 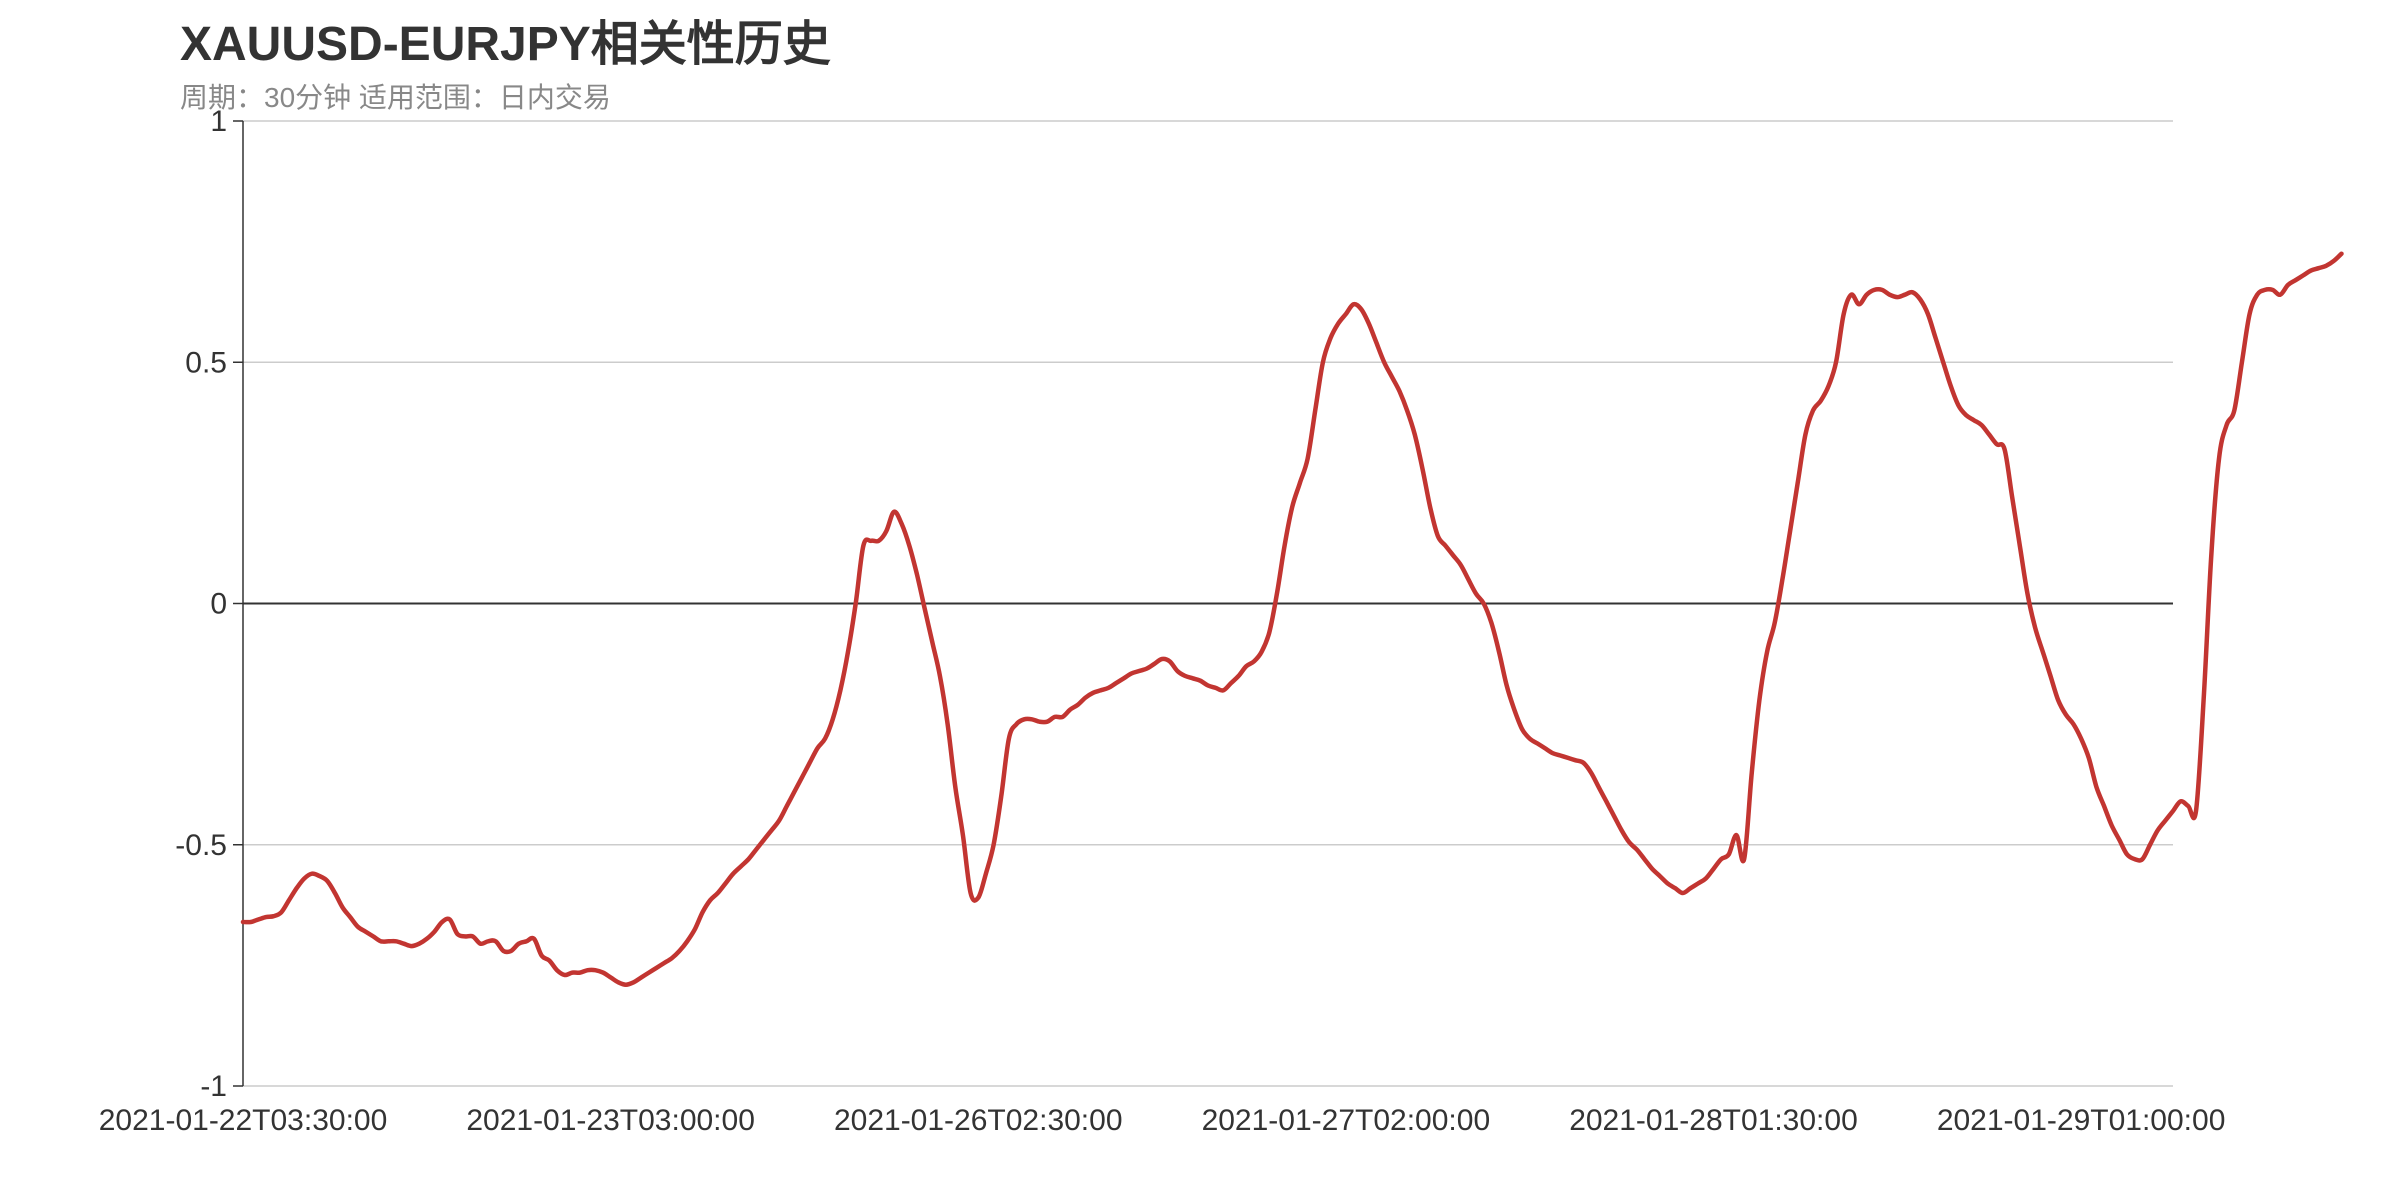 I want to click on chart-subtitle: 周期：30分钟 适用范围：日内交易, so click(x=395, y=97).